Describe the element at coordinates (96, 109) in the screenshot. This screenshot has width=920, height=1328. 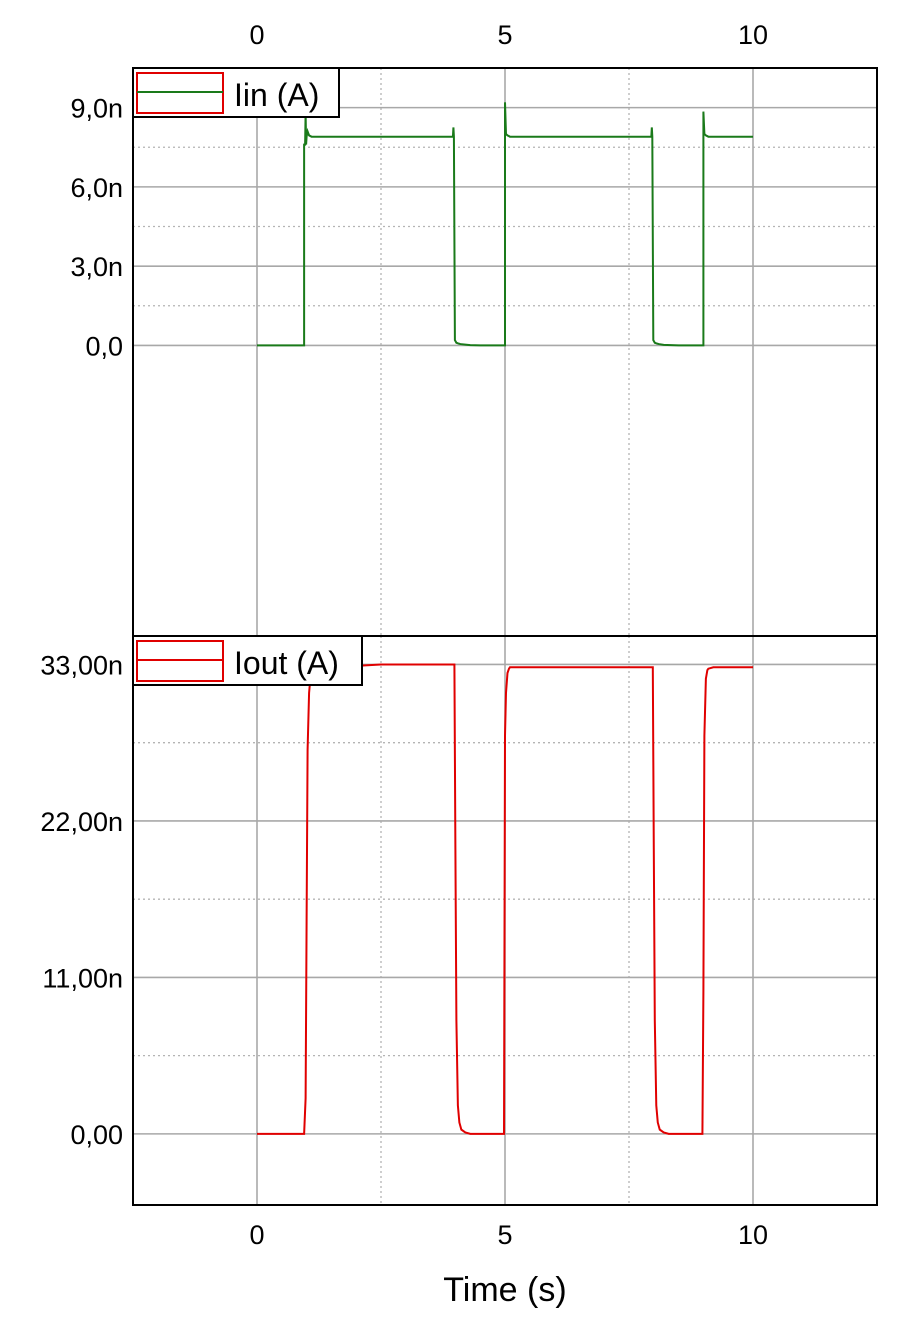
I see `y-tick-label: 9,0n` at that location.